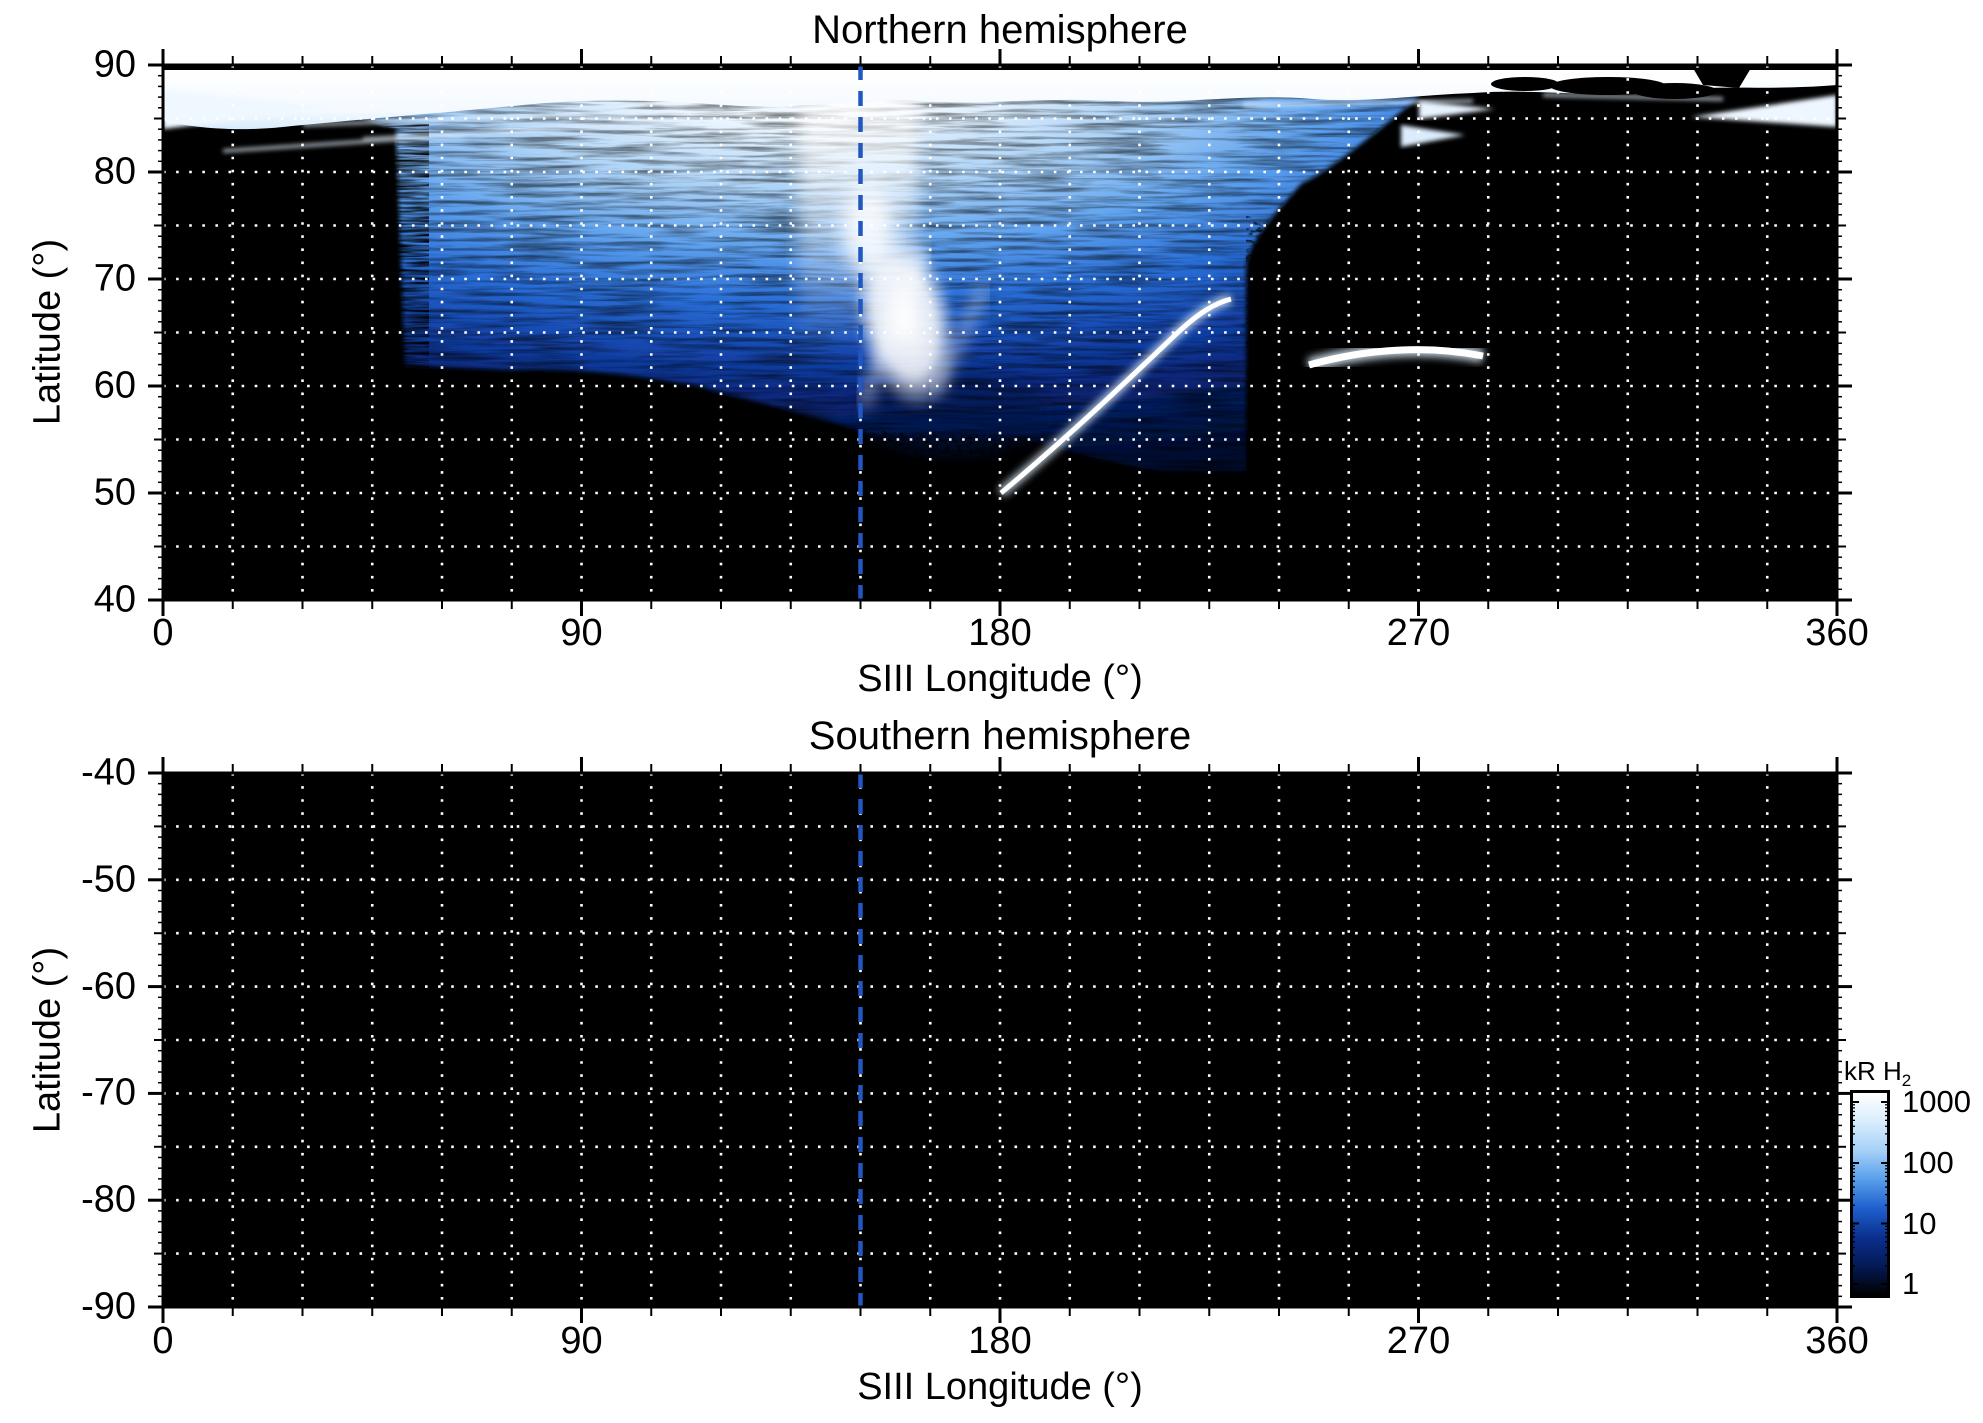  Describe the element at coordinates (47, 1040) in the screenshot. I see `south-yaxis-label: Latitude (°)` at that location.